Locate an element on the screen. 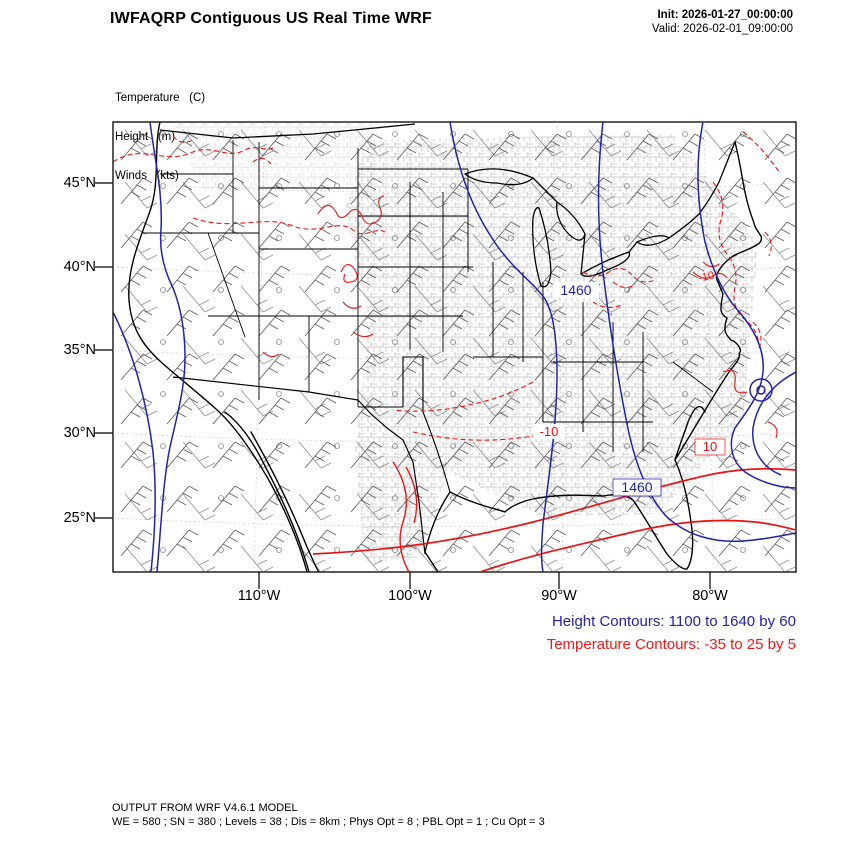  model-version-line: OUTPUT FROM WRF V4.6.1 MODEL is located at coordinates (205, 808).